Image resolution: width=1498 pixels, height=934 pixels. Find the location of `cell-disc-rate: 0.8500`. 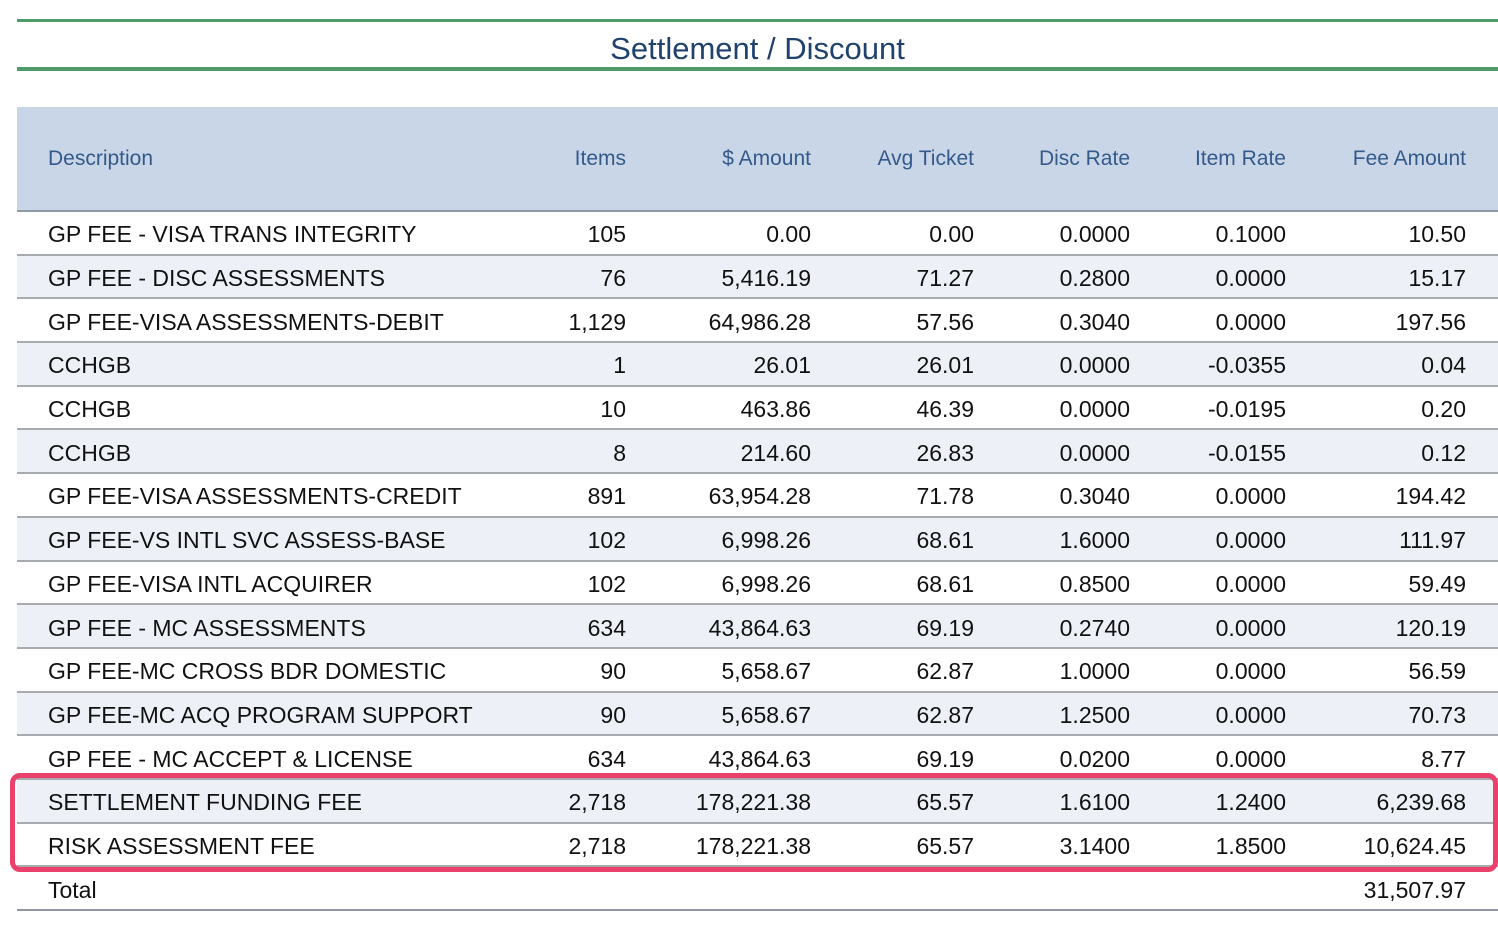

cell-disc-rate: 0.8500 is located at coordinates (1094, 583).